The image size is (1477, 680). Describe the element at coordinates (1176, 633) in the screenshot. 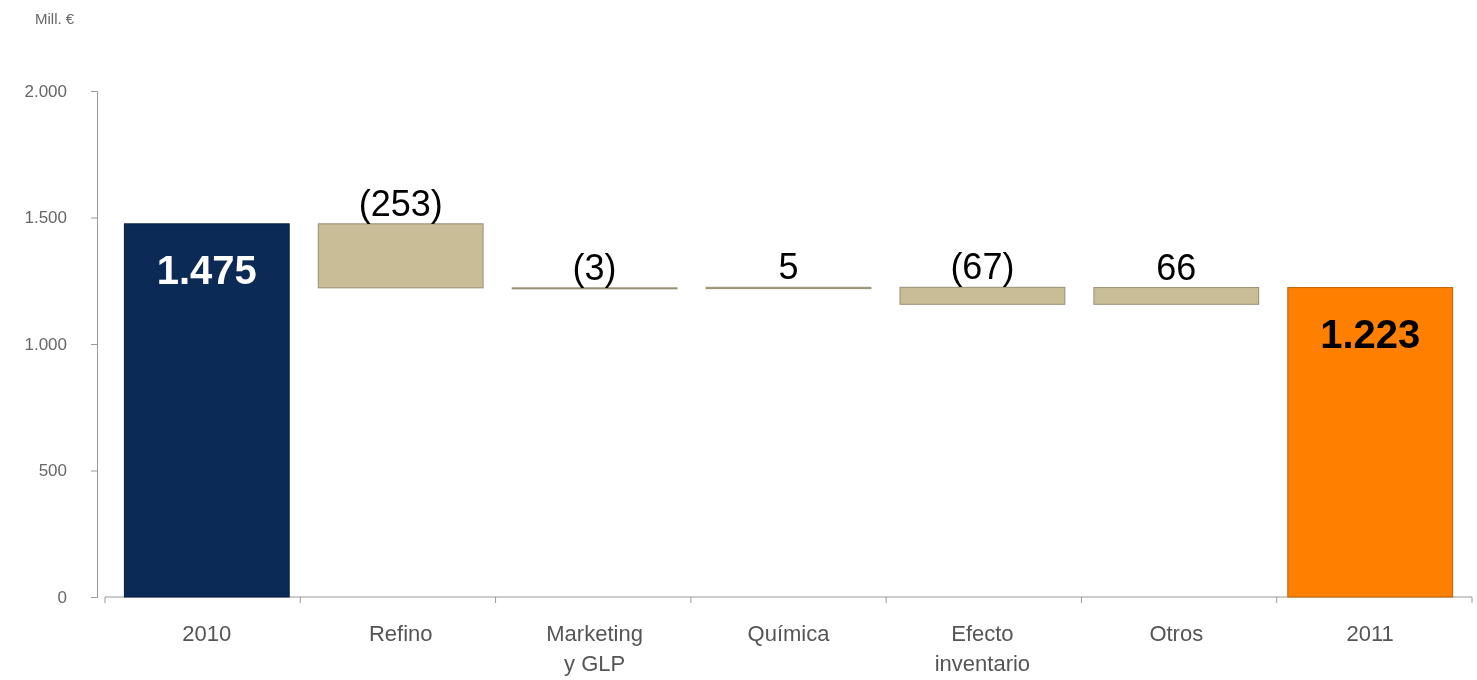

I see `x-tick-label: Otros` at that location.